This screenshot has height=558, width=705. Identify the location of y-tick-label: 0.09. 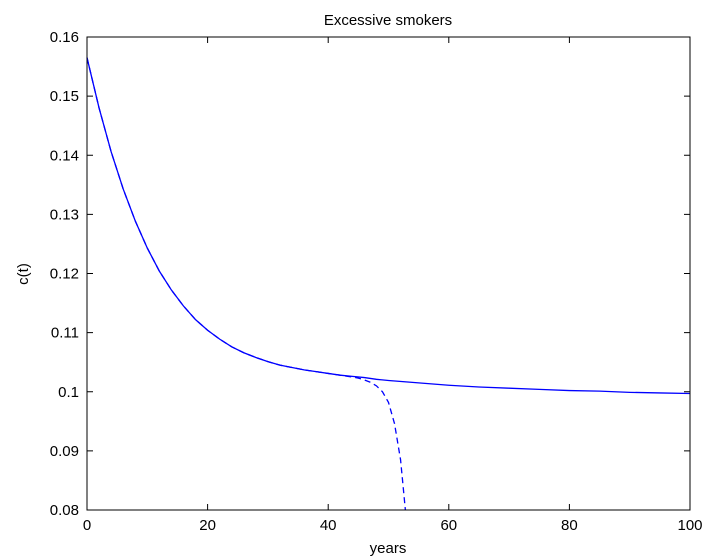
(64, 451).